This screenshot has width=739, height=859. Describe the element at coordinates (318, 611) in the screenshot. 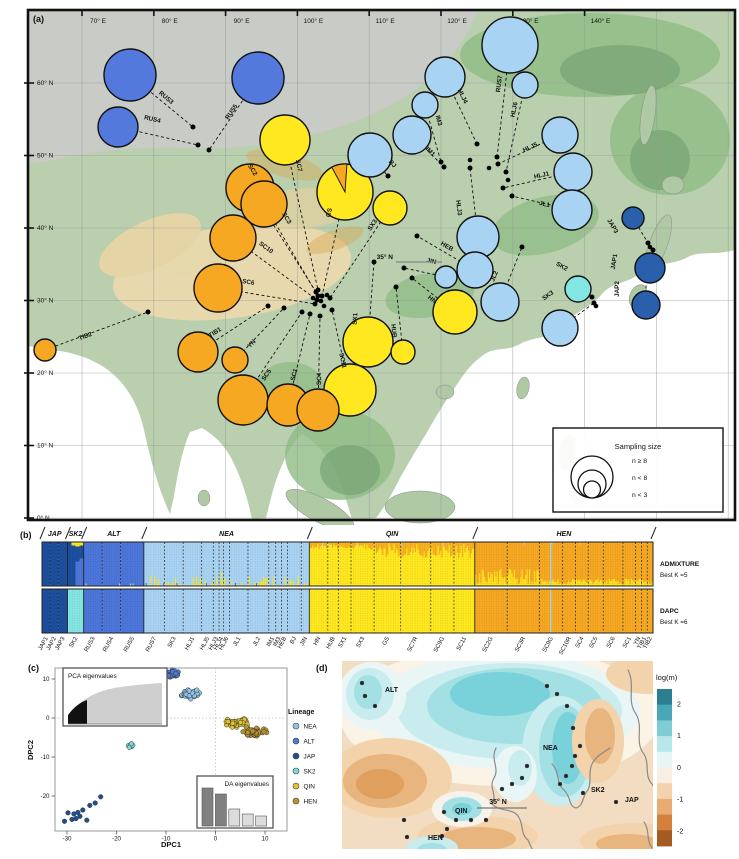

I see `dapc-block-HN` at that location.